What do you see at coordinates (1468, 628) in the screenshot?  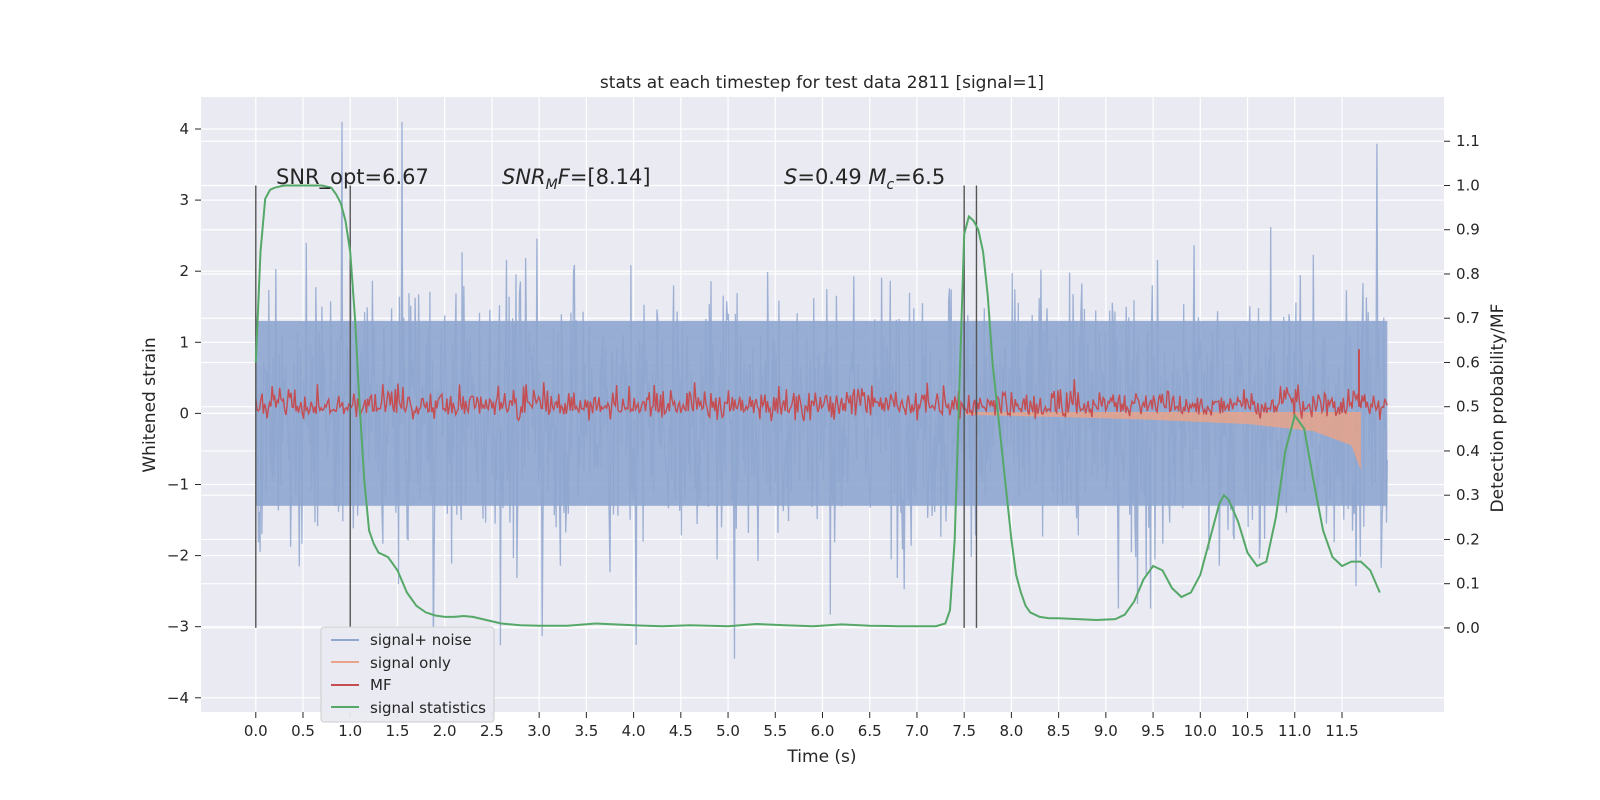 I see `y-right-tick-label: 0.0` at bounding box center [1468, 628].